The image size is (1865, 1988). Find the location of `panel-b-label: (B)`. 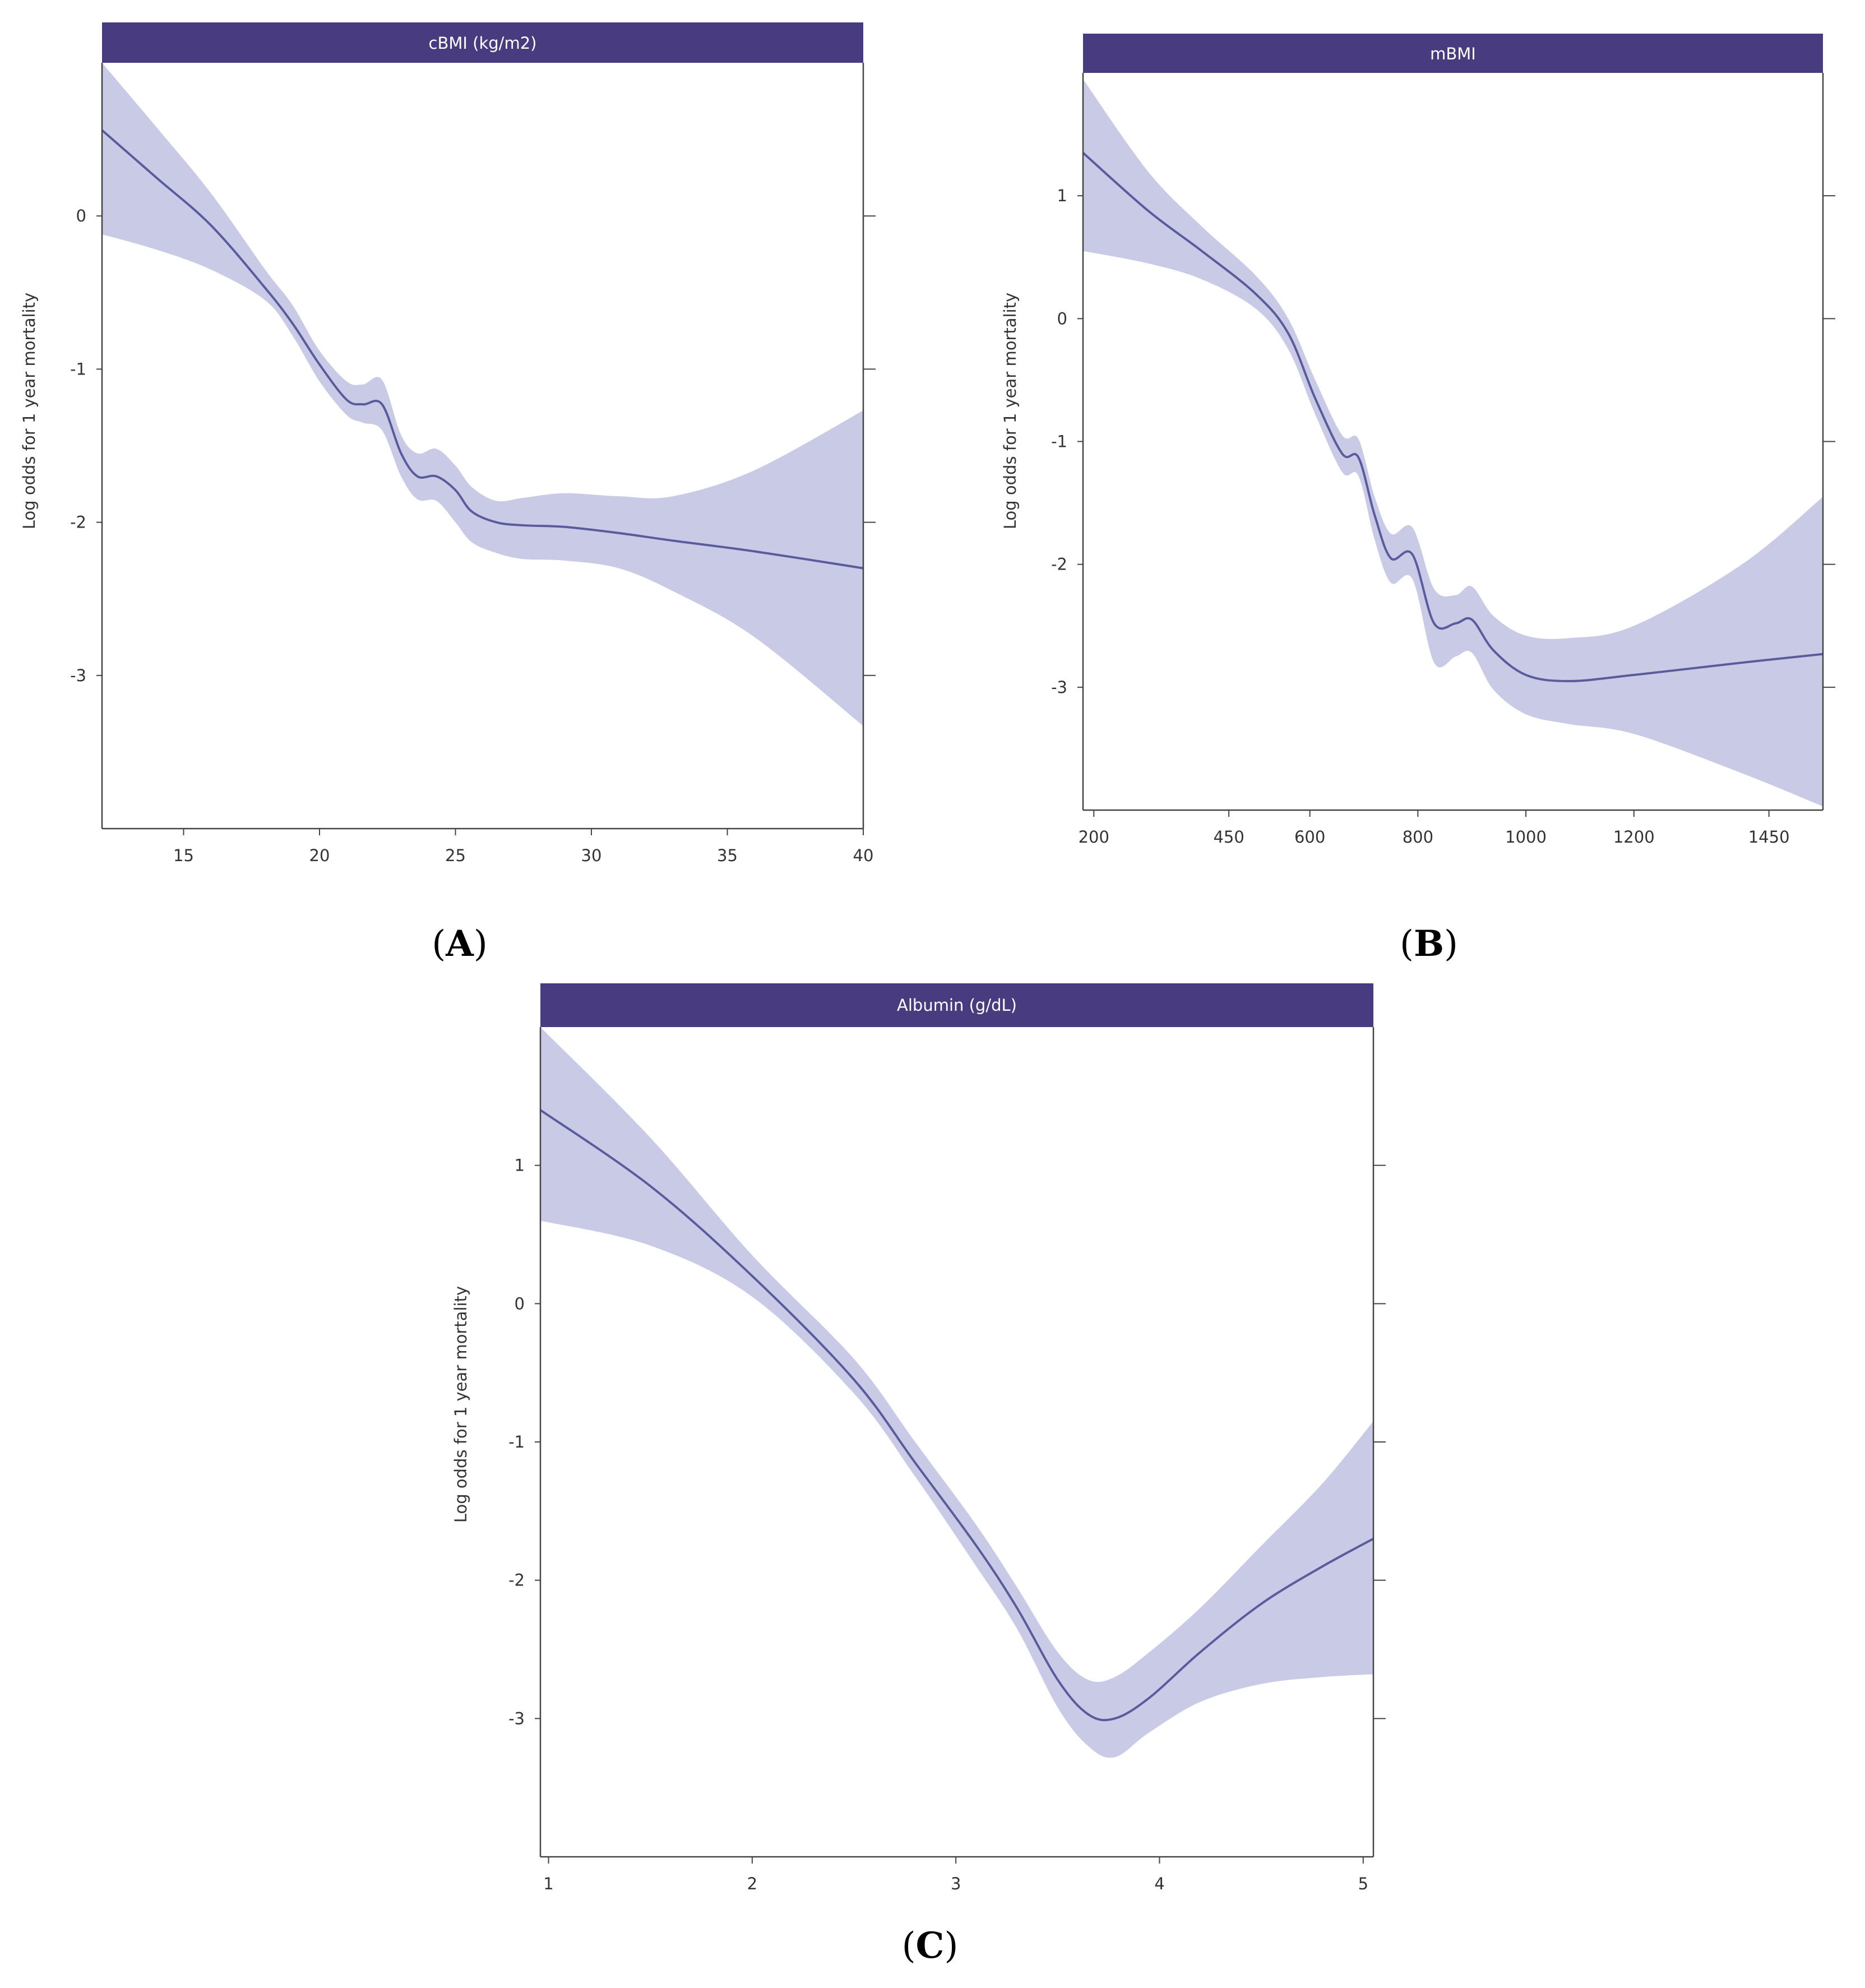

panel-b-label: (B) is located at coordinates (1429, 944).